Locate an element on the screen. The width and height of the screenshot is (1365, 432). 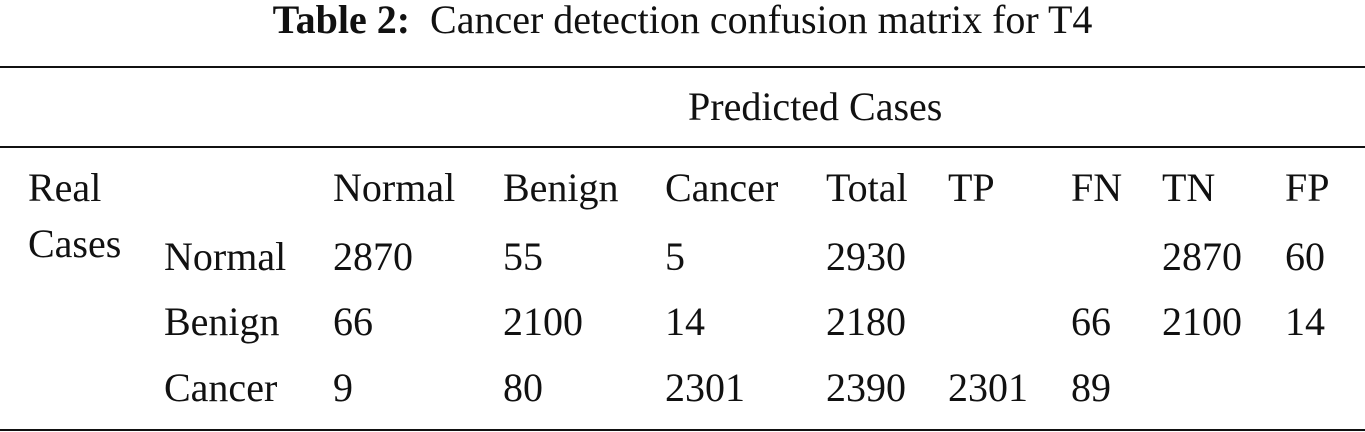
cell: 80 is located at coordinates (523, 387).